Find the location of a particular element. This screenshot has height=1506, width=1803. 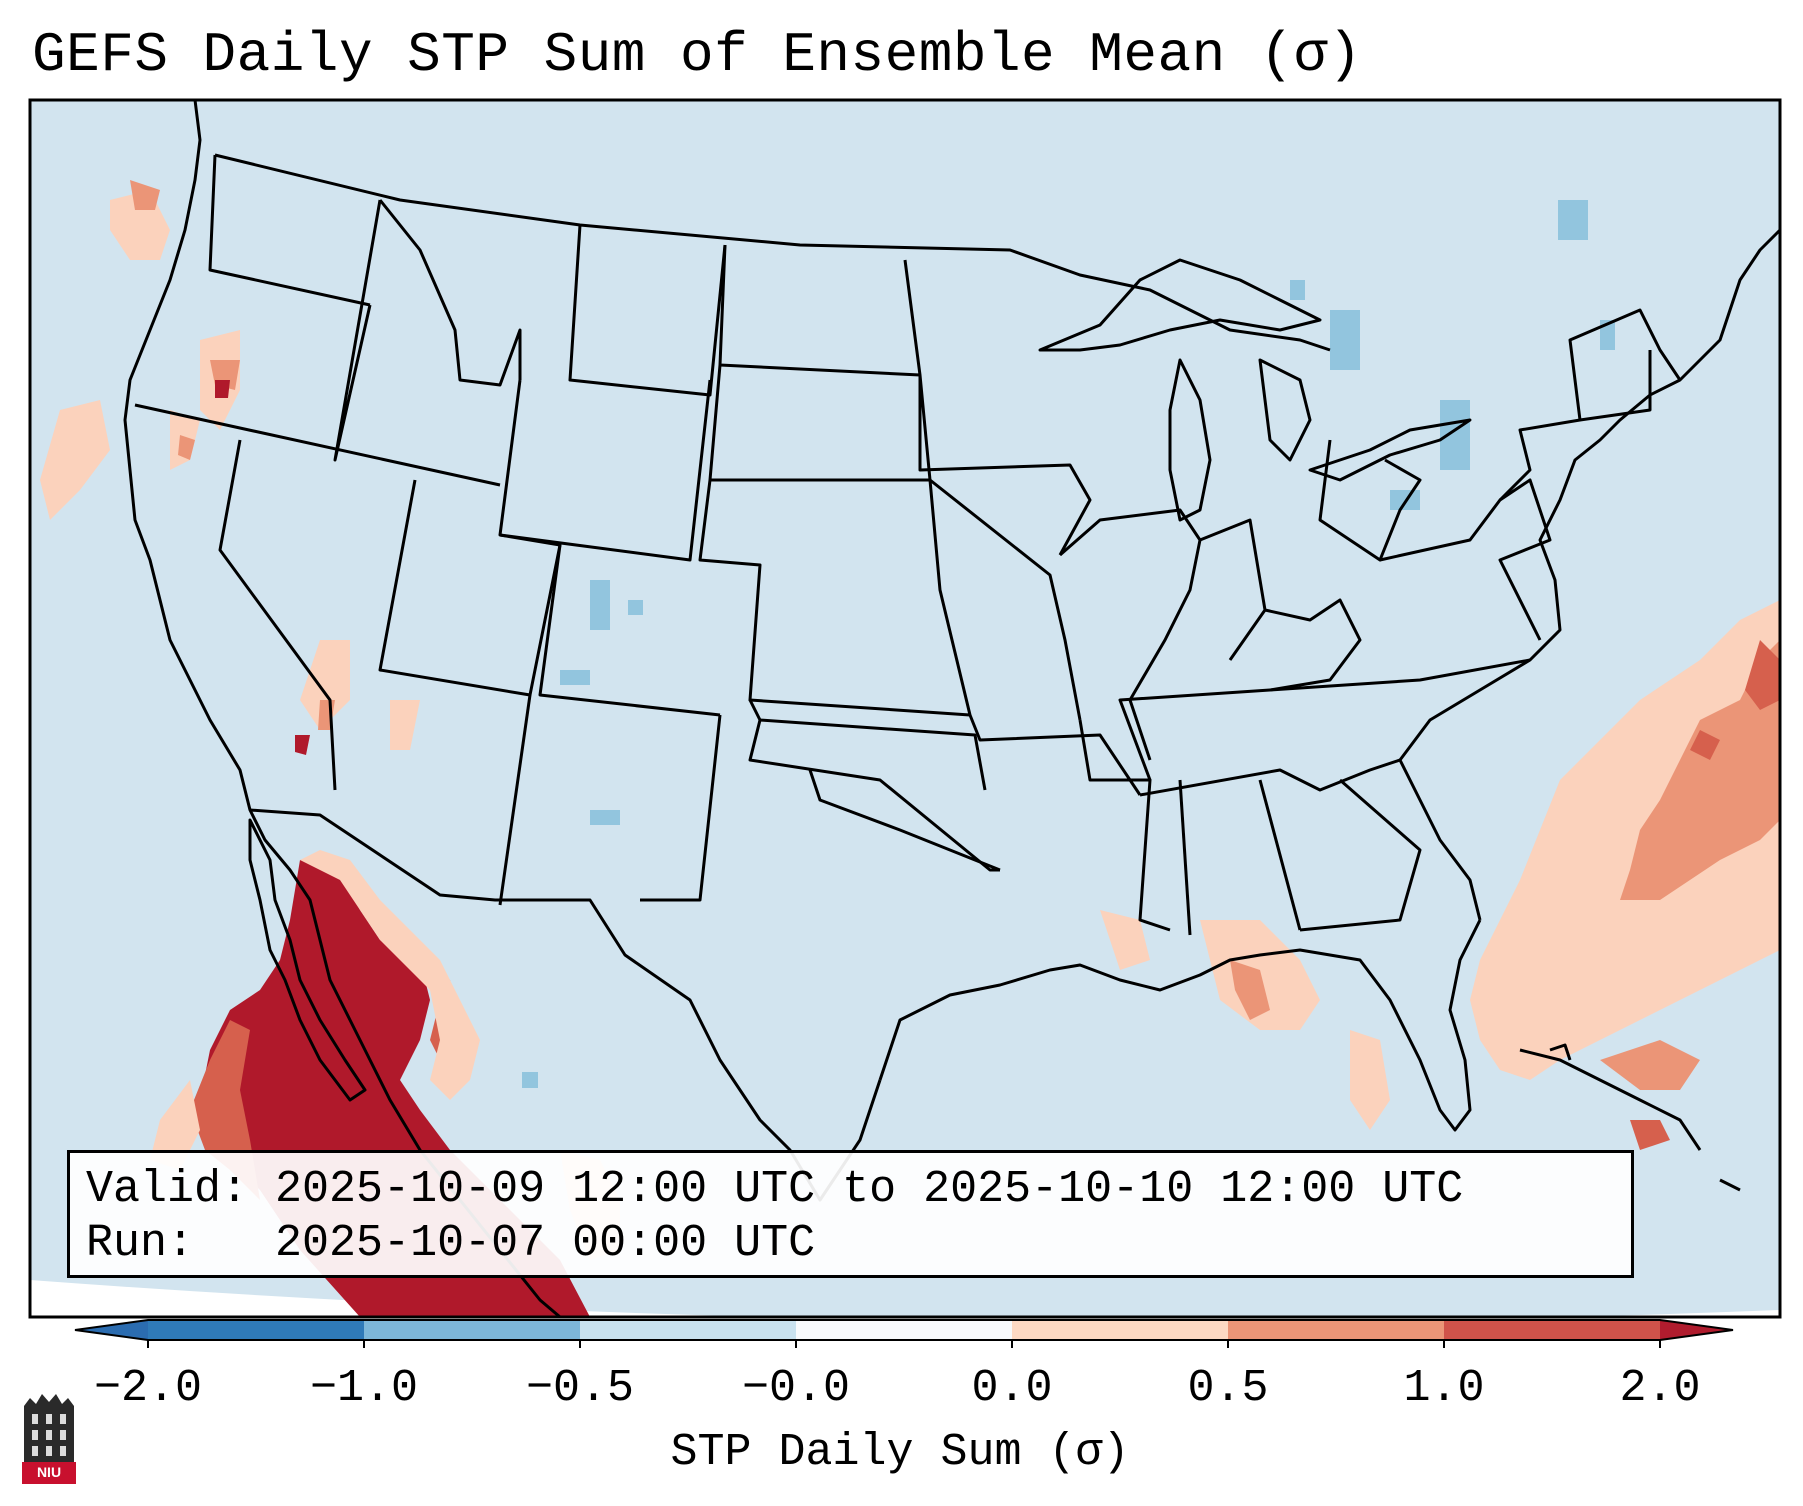

lake-erie-ontario is located at coordinates (1390, 450).